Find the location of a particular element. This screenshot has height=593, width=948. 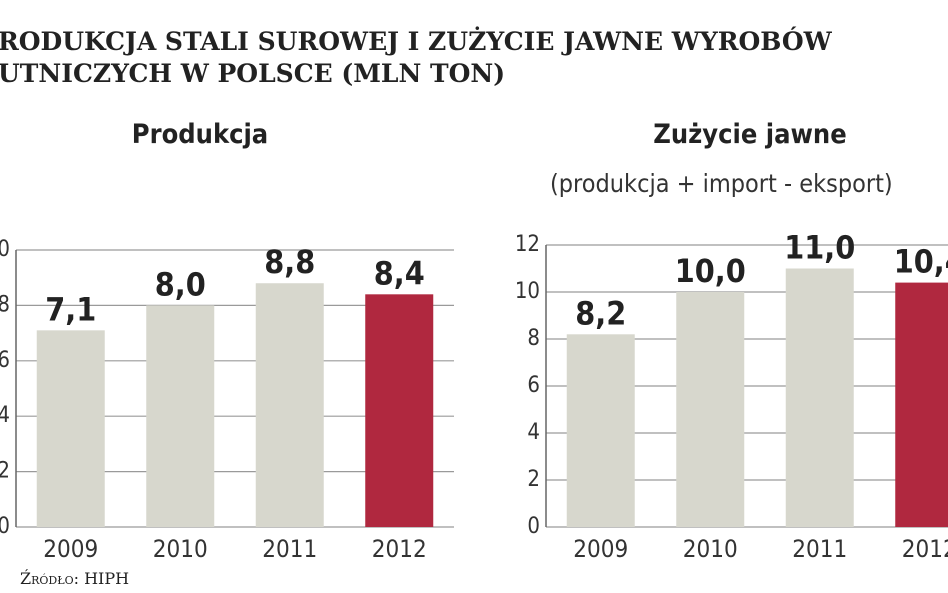

data-label: 10,0 is located at coordinates (710, 271).